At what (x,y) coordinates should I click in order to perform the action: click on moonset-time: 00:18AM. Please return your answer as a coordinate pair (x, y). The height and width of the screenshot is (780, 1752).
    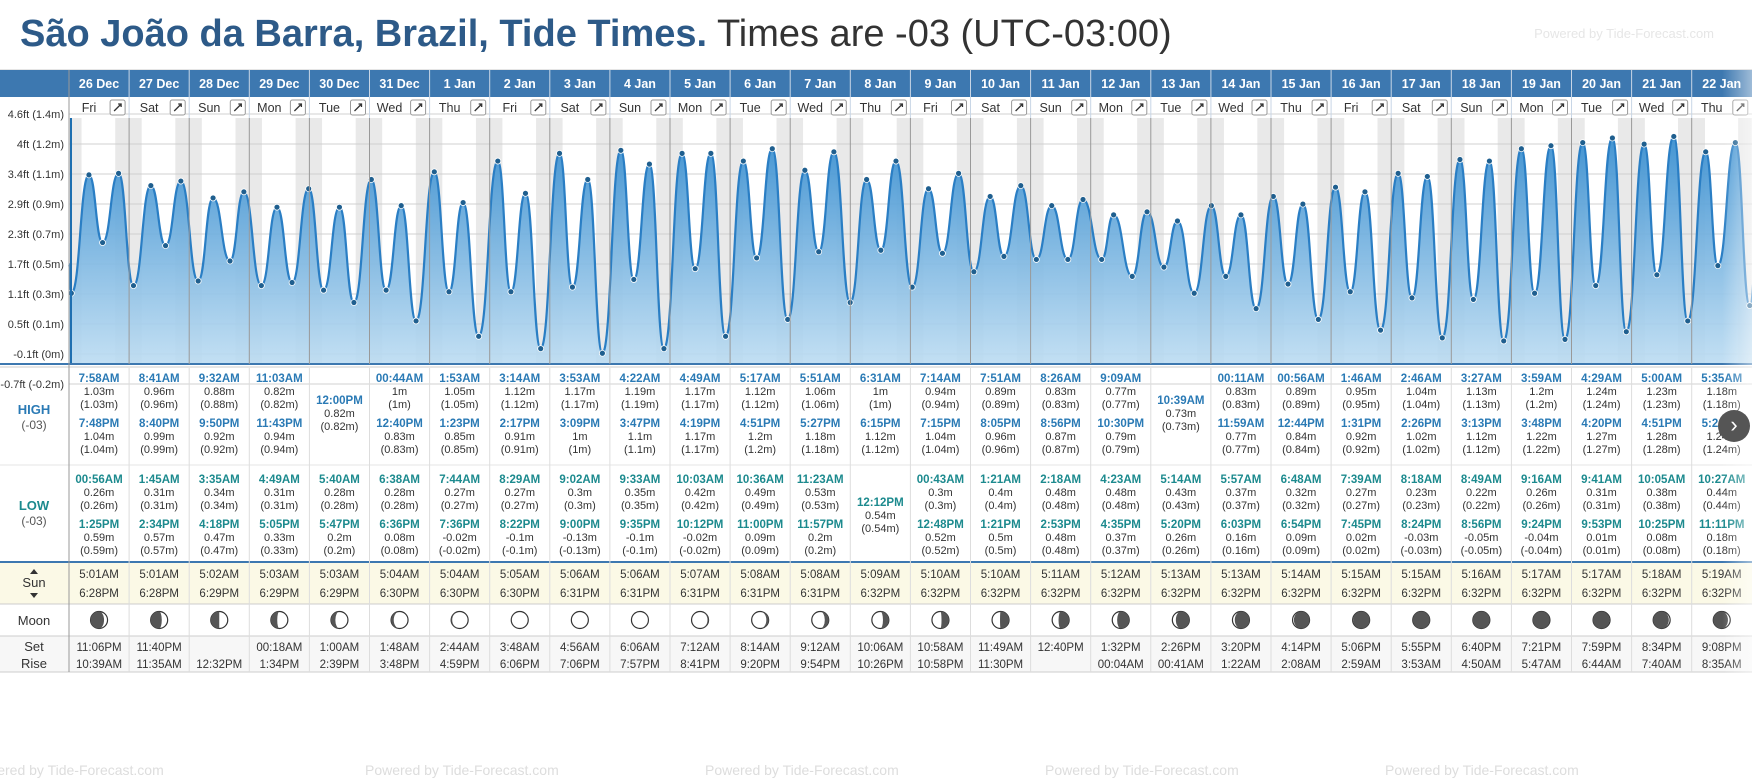
    Looking at the image, I should click on (279, 648).